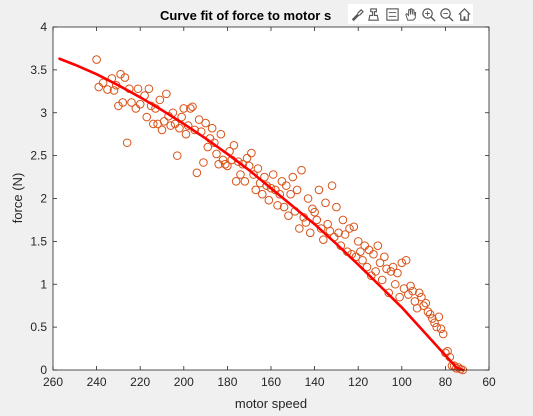 This screenshot has width=533, height=416. I want to click on x-tick-label: 80, so click(446, 382).